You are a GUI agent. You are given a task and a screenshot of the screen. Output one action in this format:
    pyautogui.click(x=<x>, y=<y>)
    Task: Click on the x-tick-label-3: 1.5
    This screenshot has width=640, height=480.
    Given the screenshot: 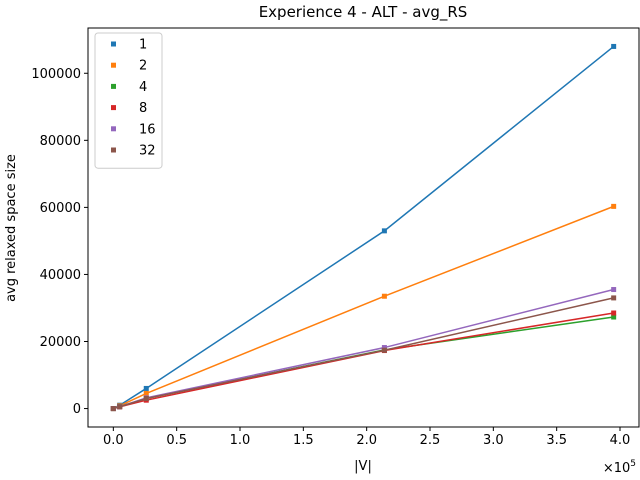 What is the action you would take?
    pyautogui.click(x=303, y=440)
    